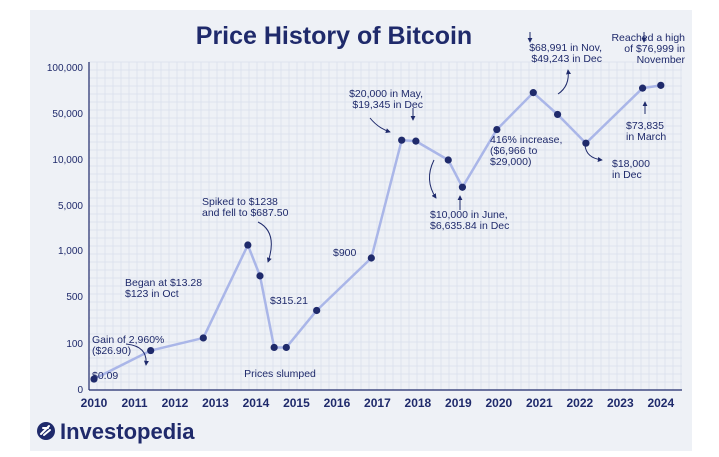 This screenshot has height=457, width=719. Describe the element at coordinates (74, 344) in the screenshot. I see `y-tick-label: 100` at that location.